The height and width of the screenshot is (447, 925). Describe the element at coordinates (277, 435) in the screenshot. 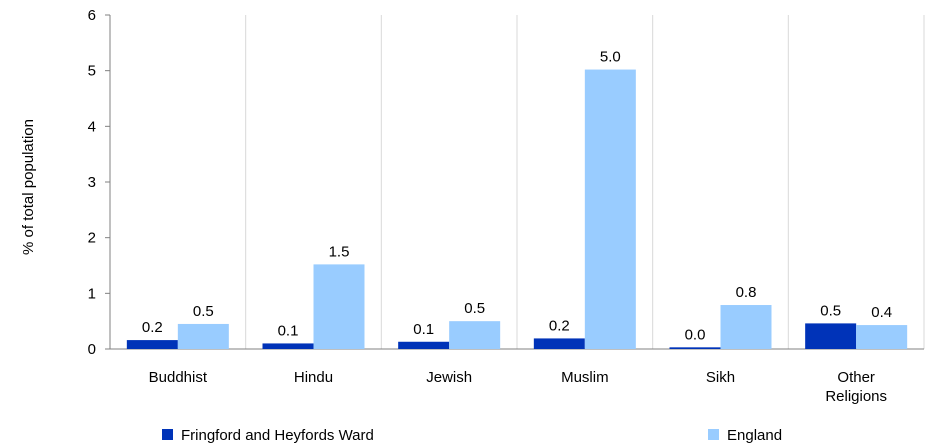

I see `legend-label: Fringford and Heyfords Ward` at that location.